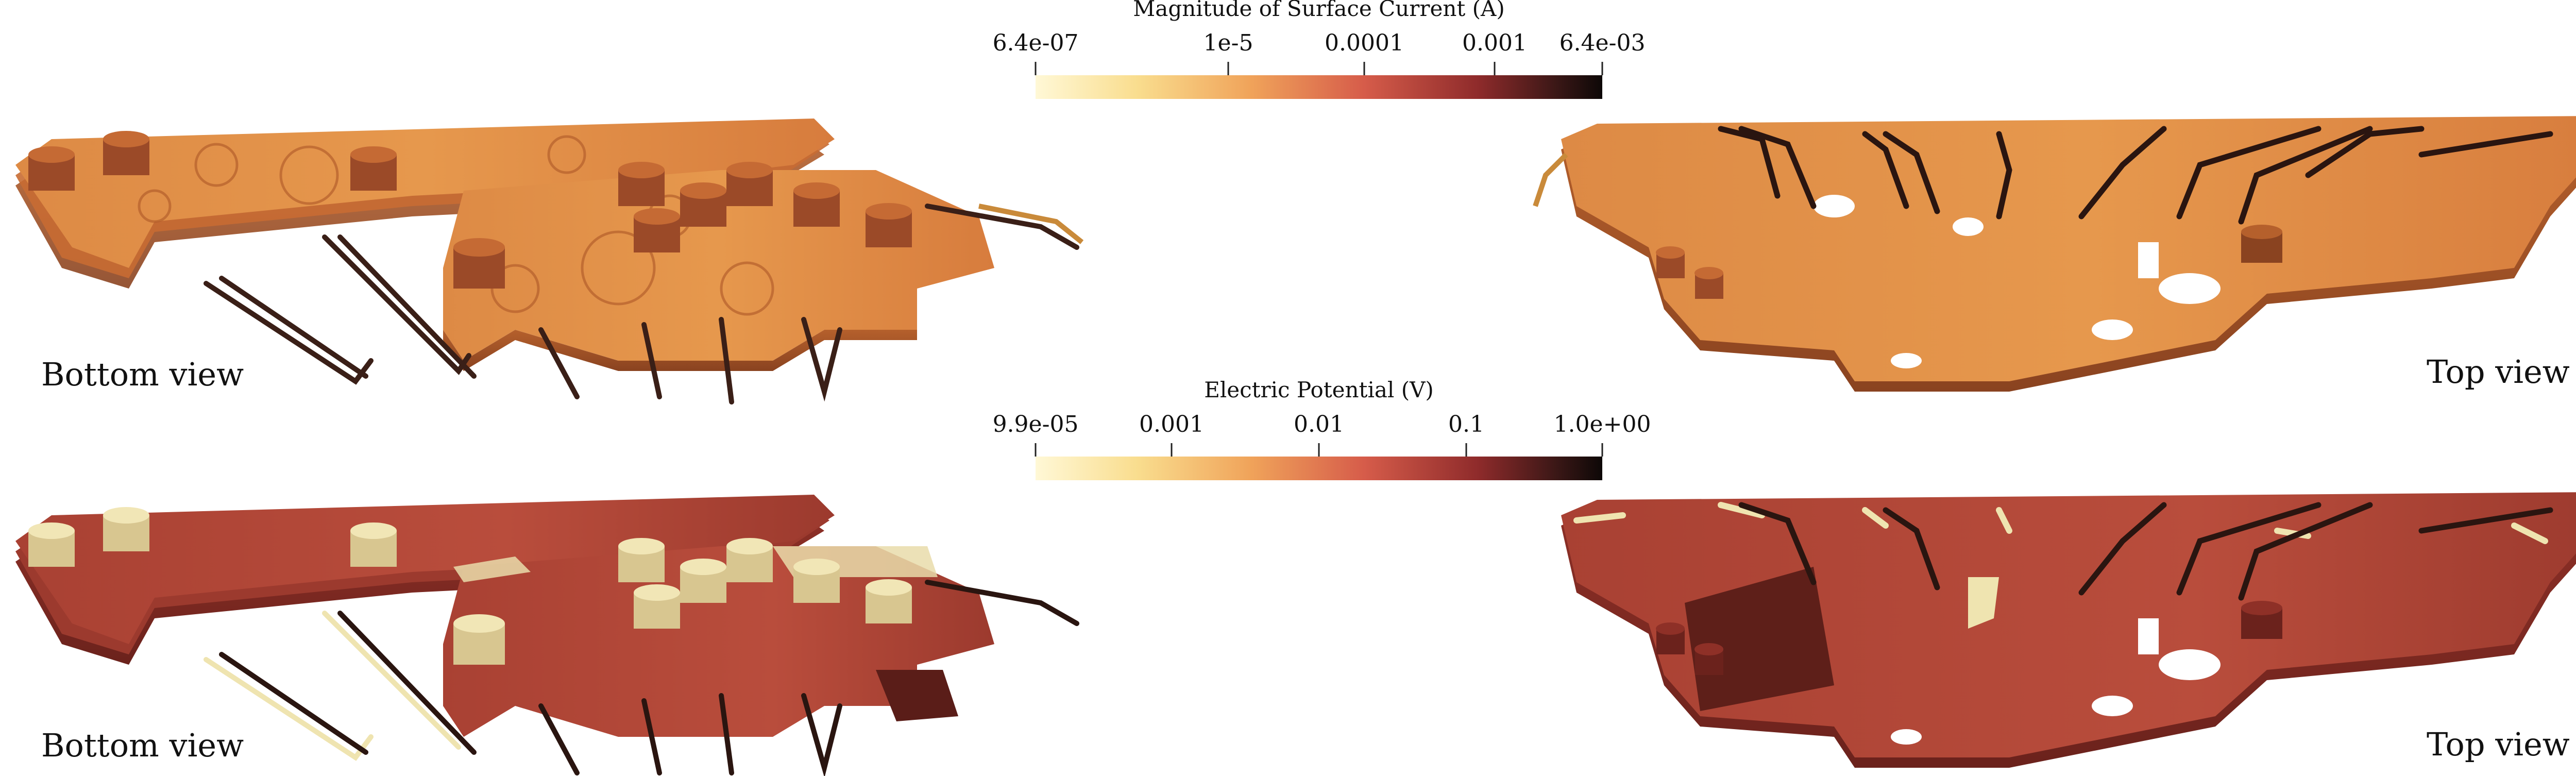 The height and width of the screenshot is (776, 2576). I want to click on current-tick-label: 6.4e-07, so click(1035, 43).